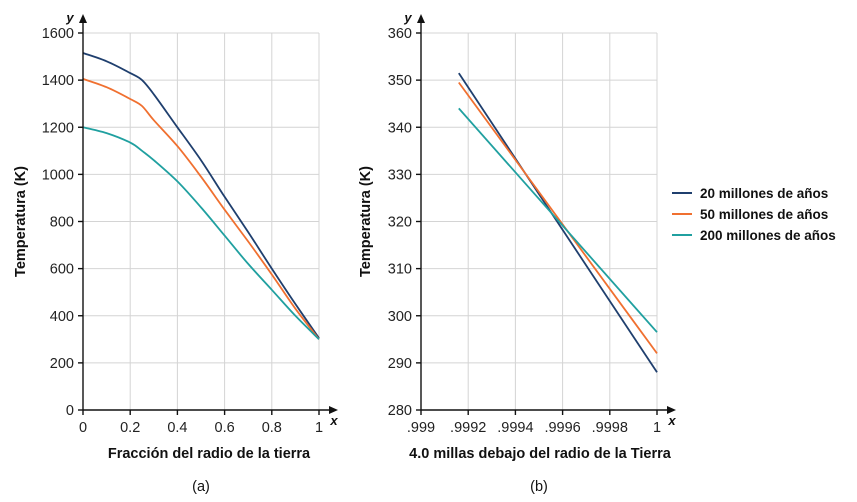  What do you see at coordinates (468, 428) in the screenshot?
I see `x-tick-label: .9992` at bounding box center [468, 428].